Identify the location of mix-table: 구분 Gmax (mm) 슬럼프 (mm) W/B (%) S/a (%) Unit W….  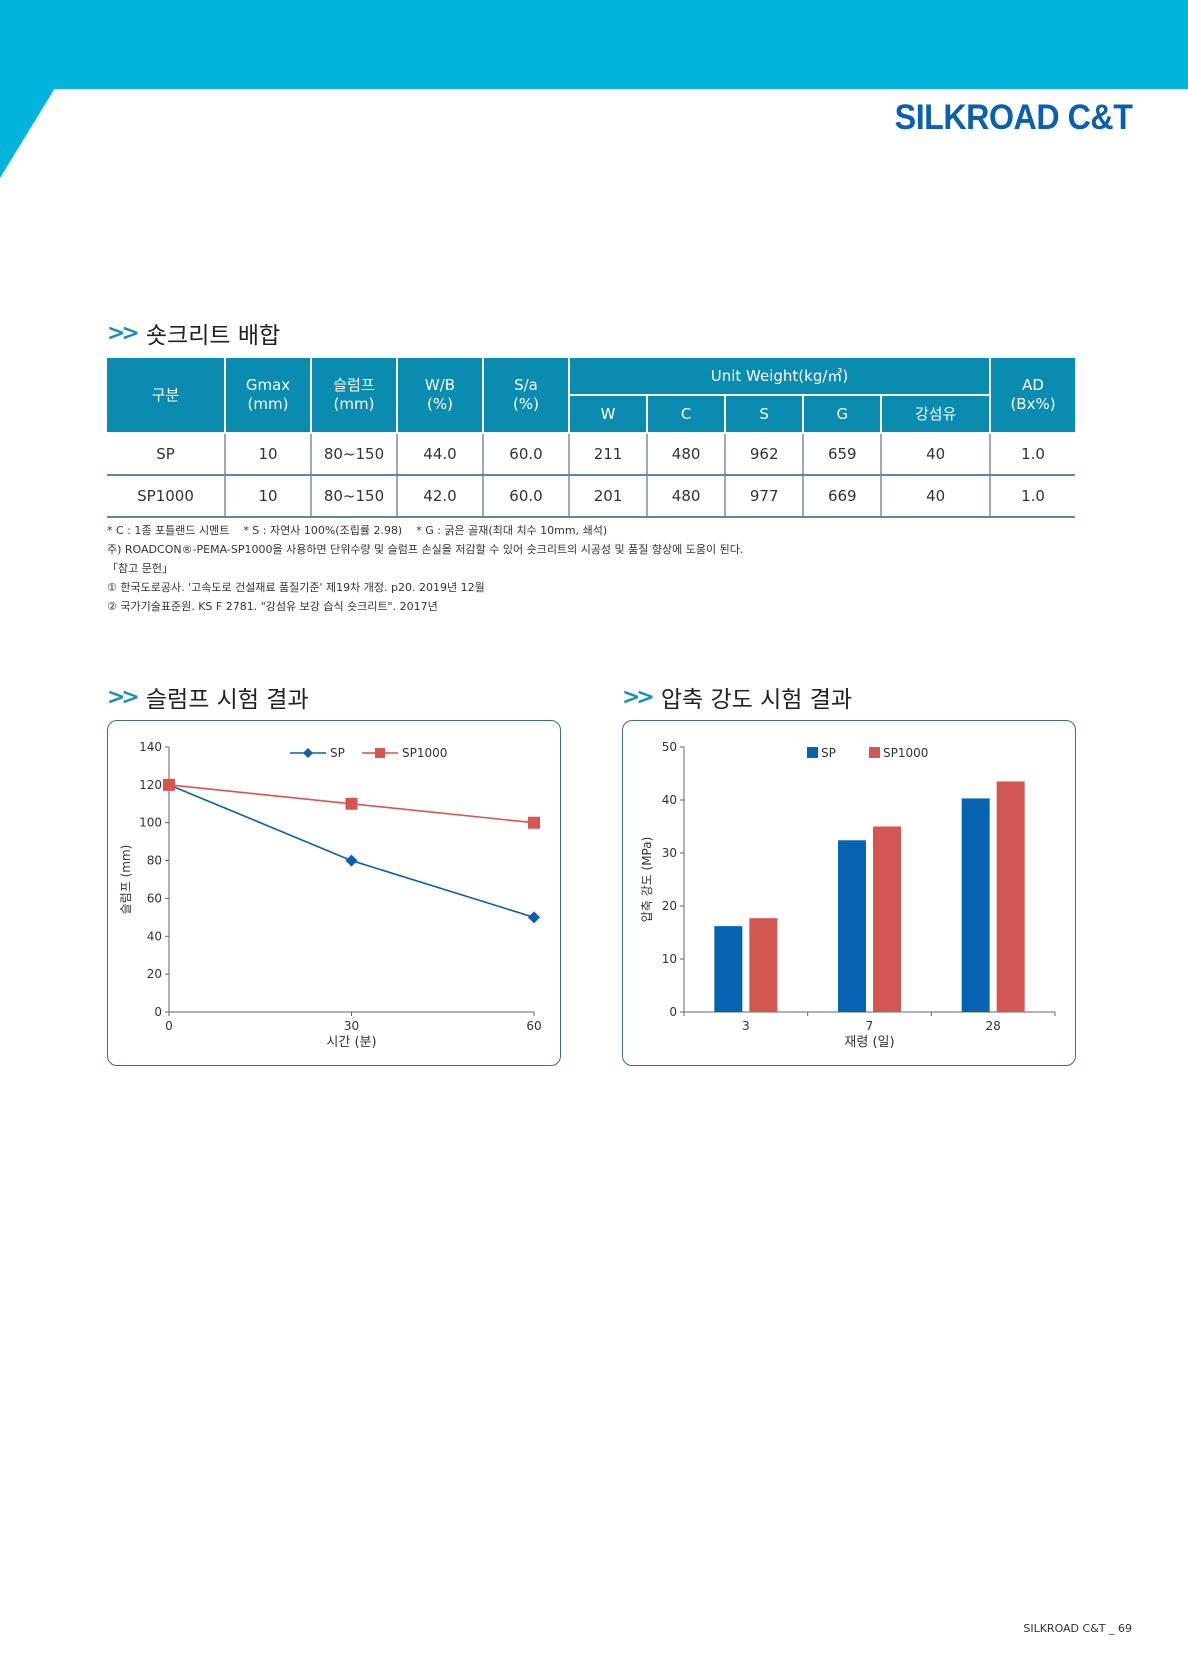
(591, 437).